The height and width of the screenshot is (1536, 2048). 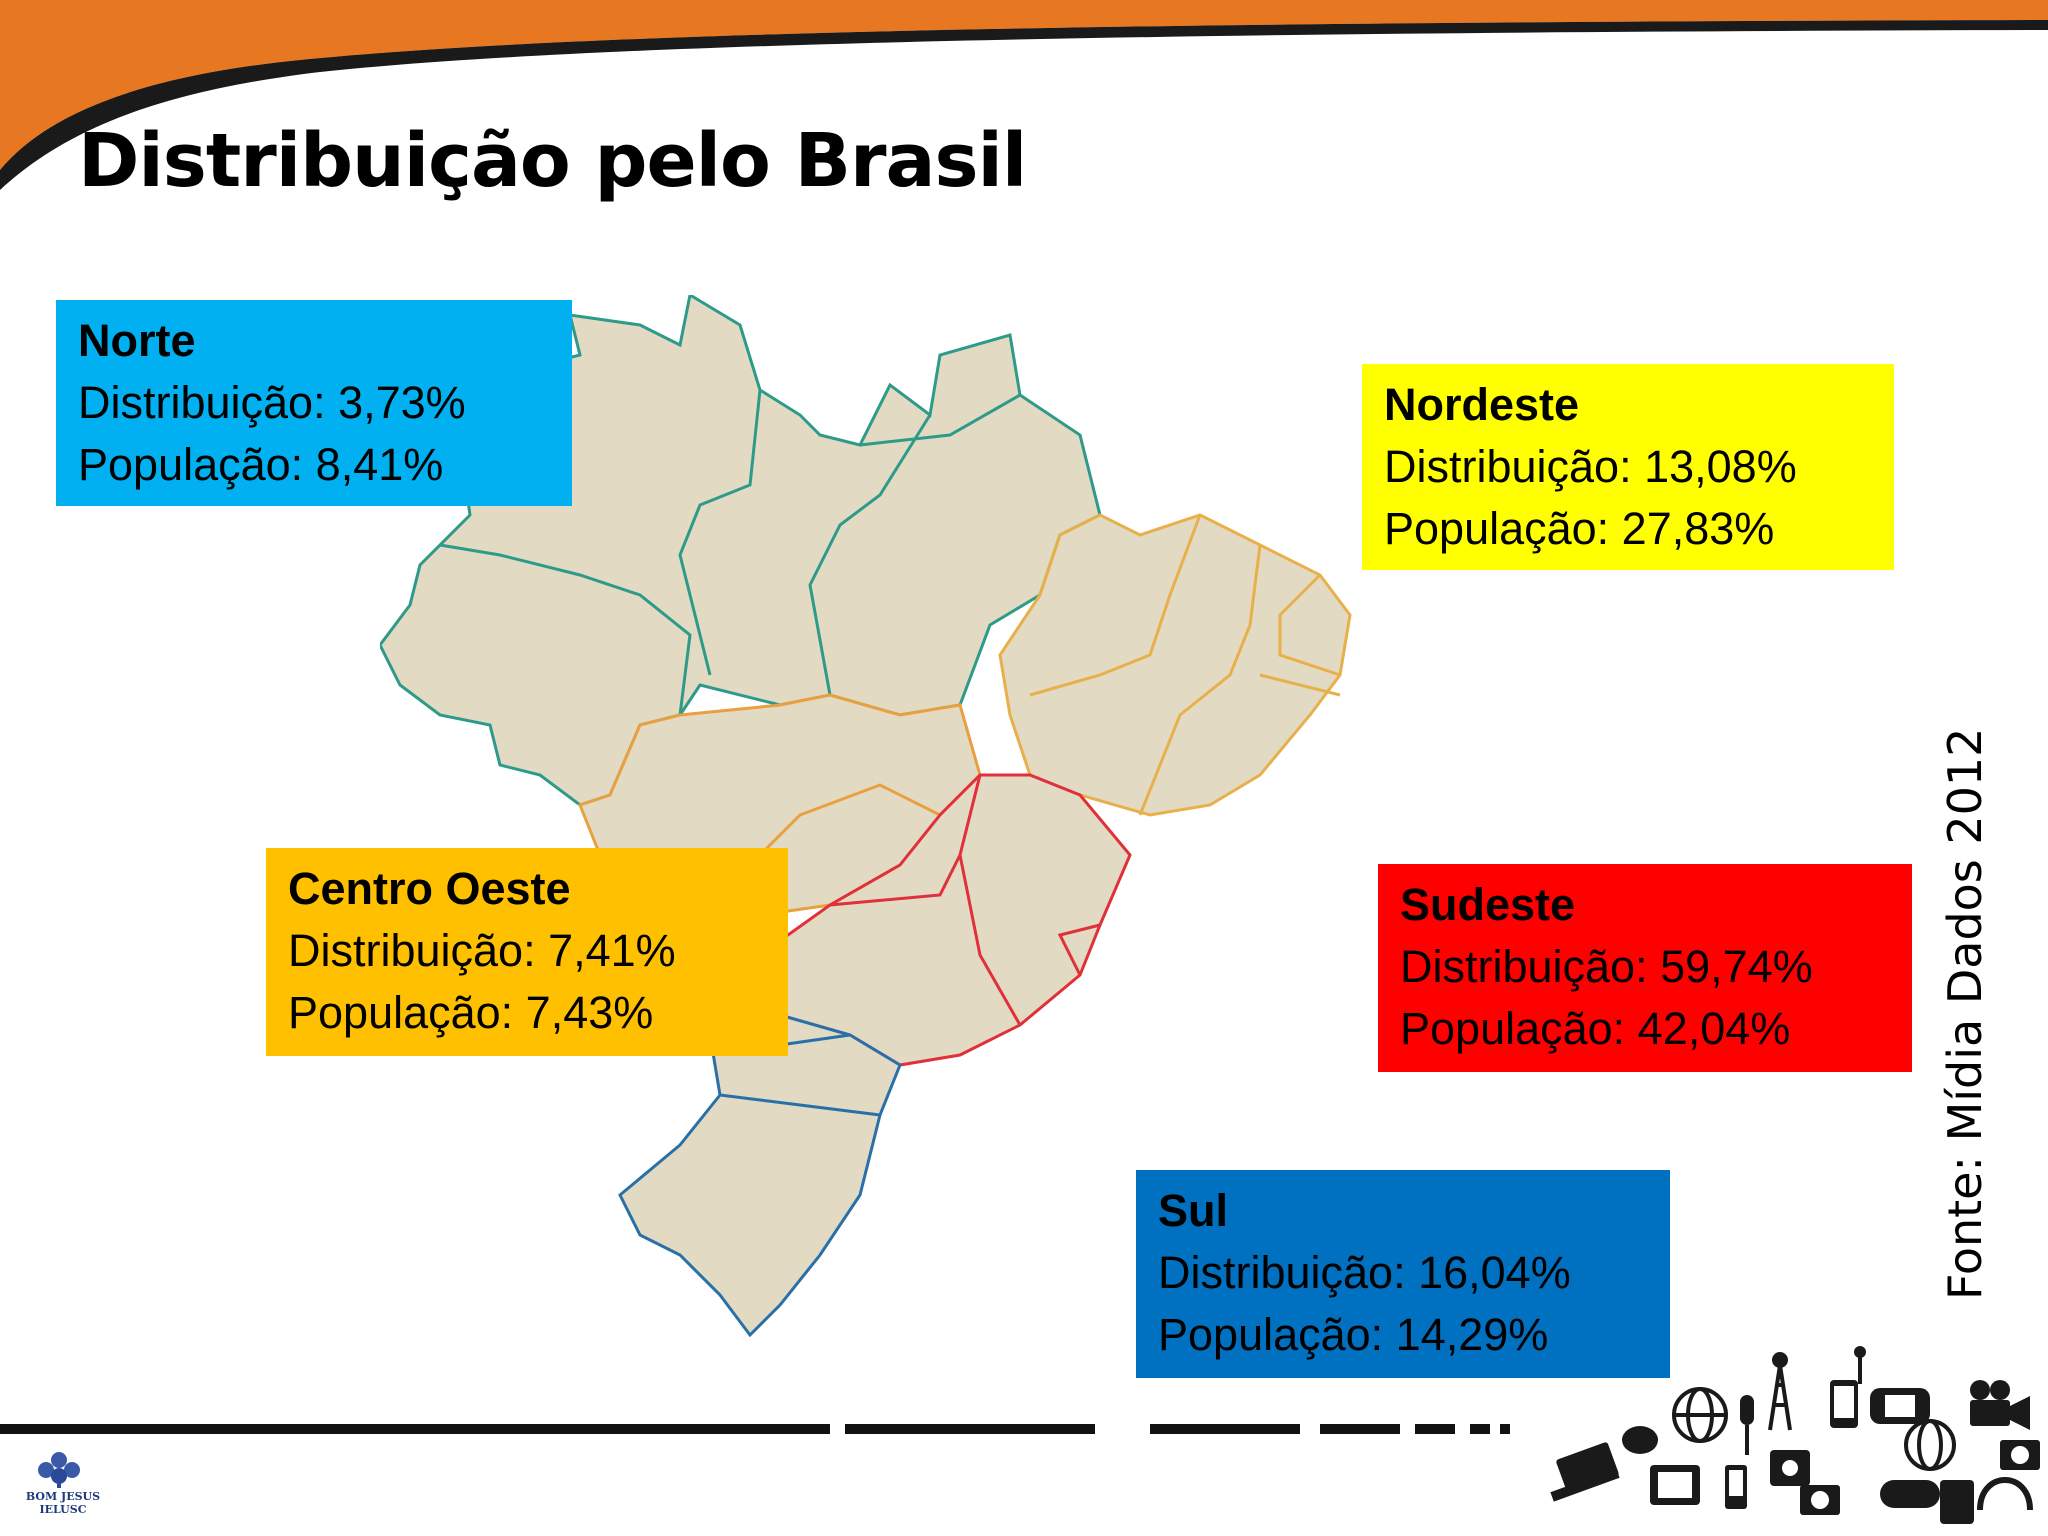 I want to click on tv-icon, so click(x=1675, y=1485).